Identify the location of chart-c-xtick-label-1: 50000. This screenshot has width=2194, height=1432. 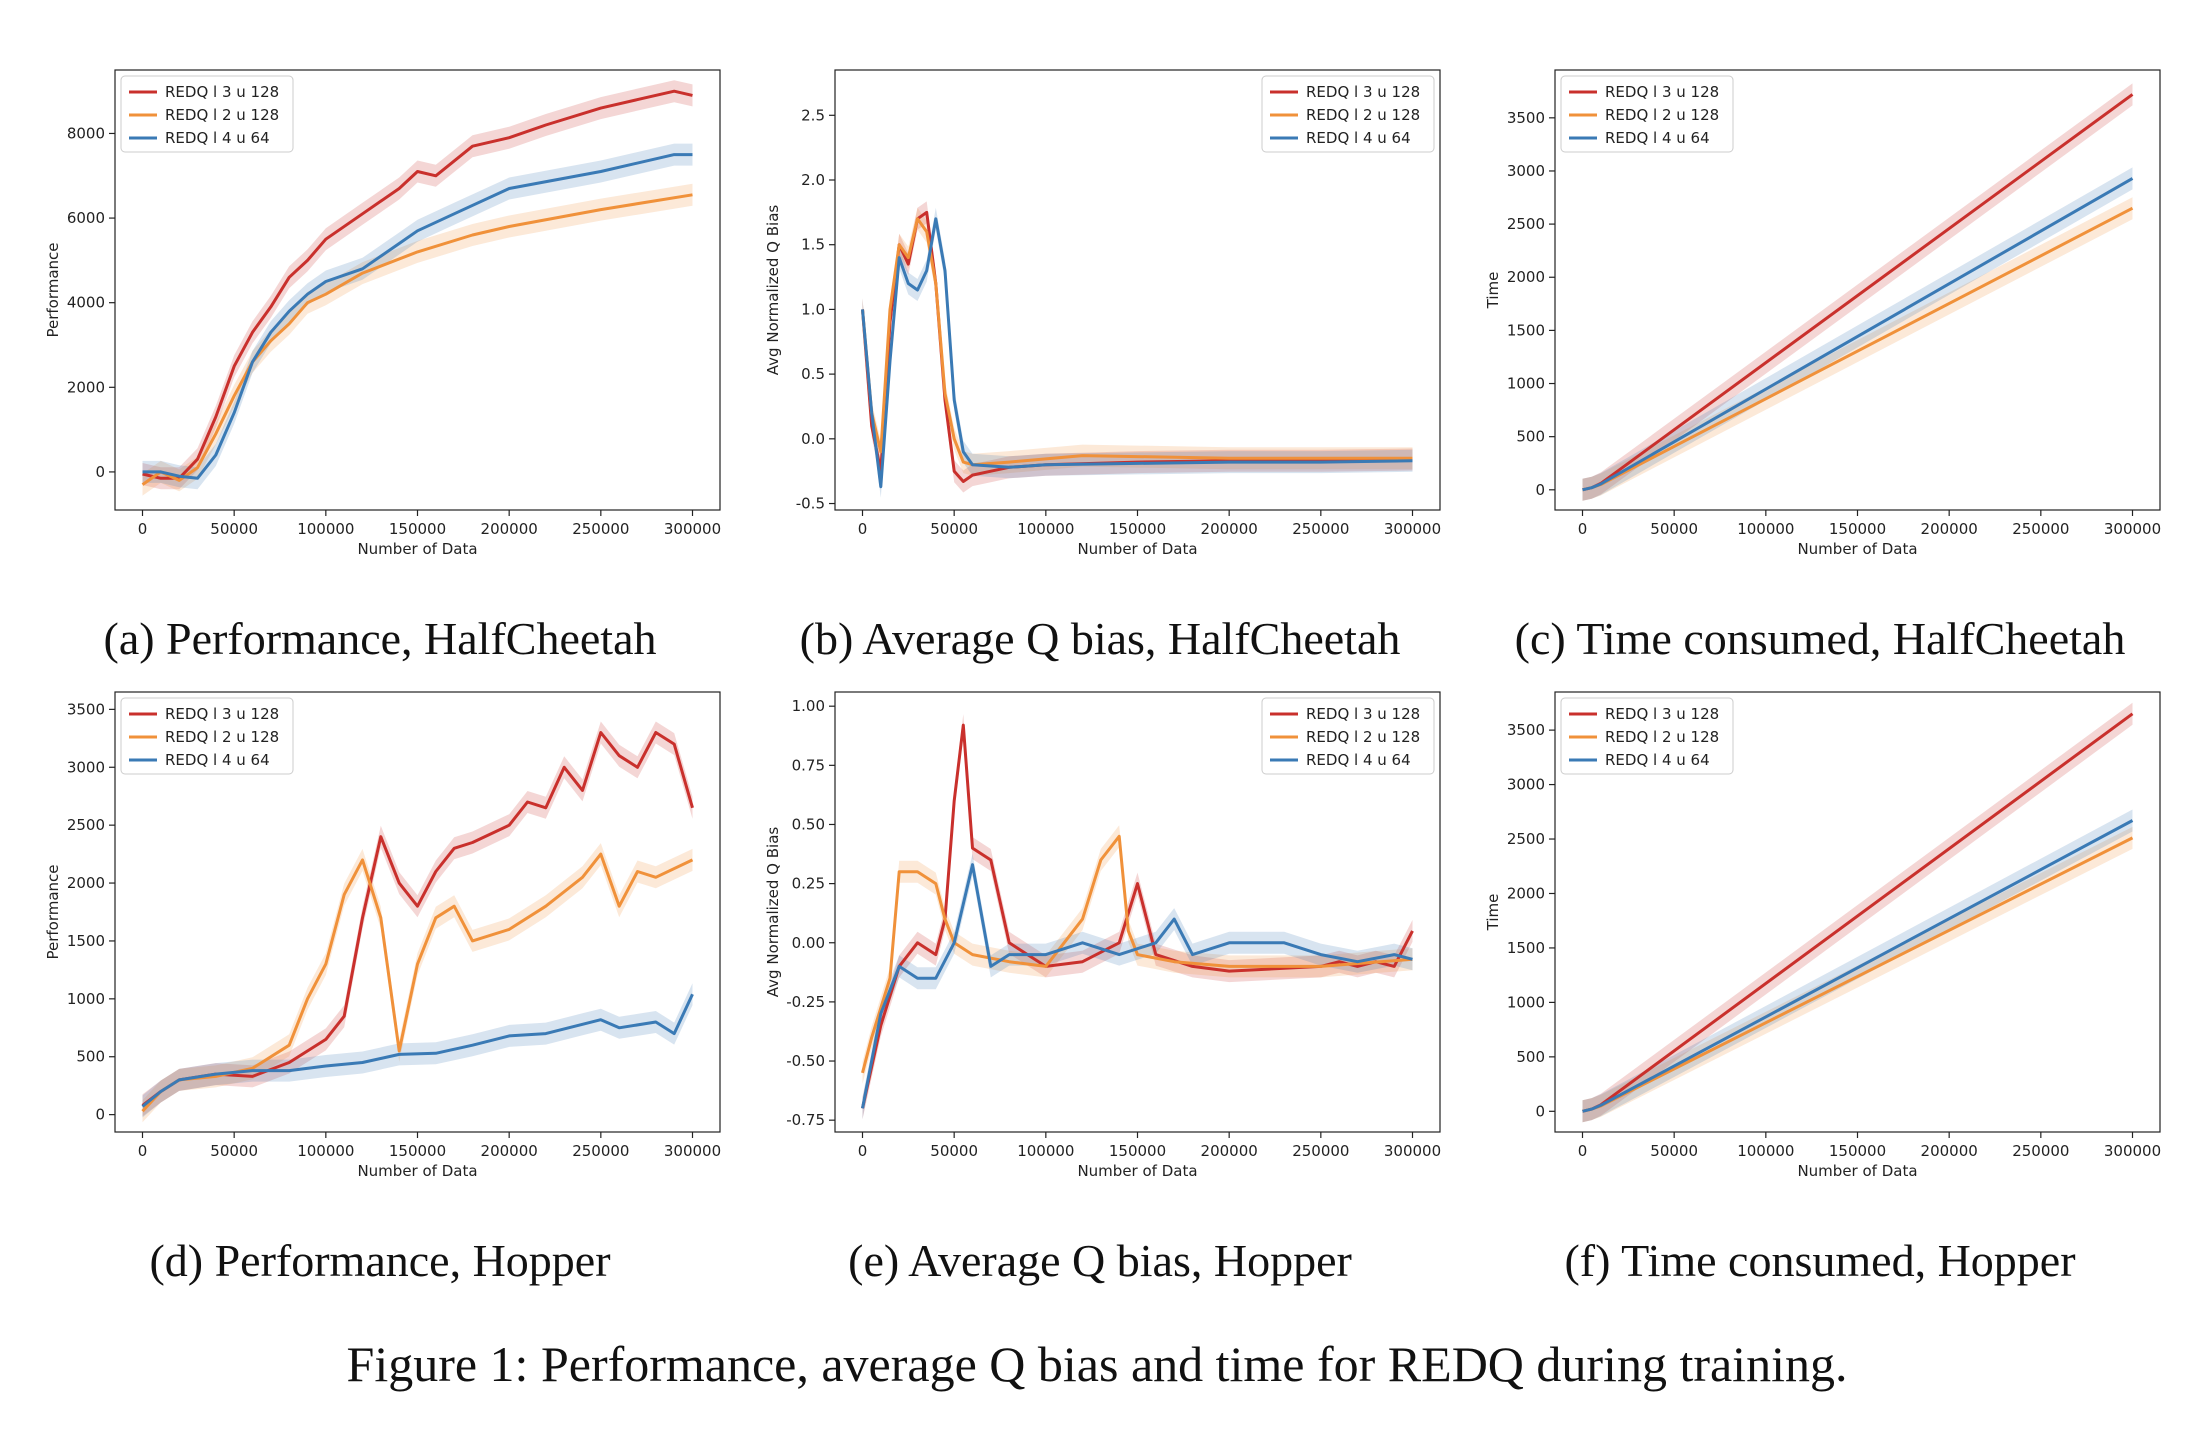
(1674, 529).